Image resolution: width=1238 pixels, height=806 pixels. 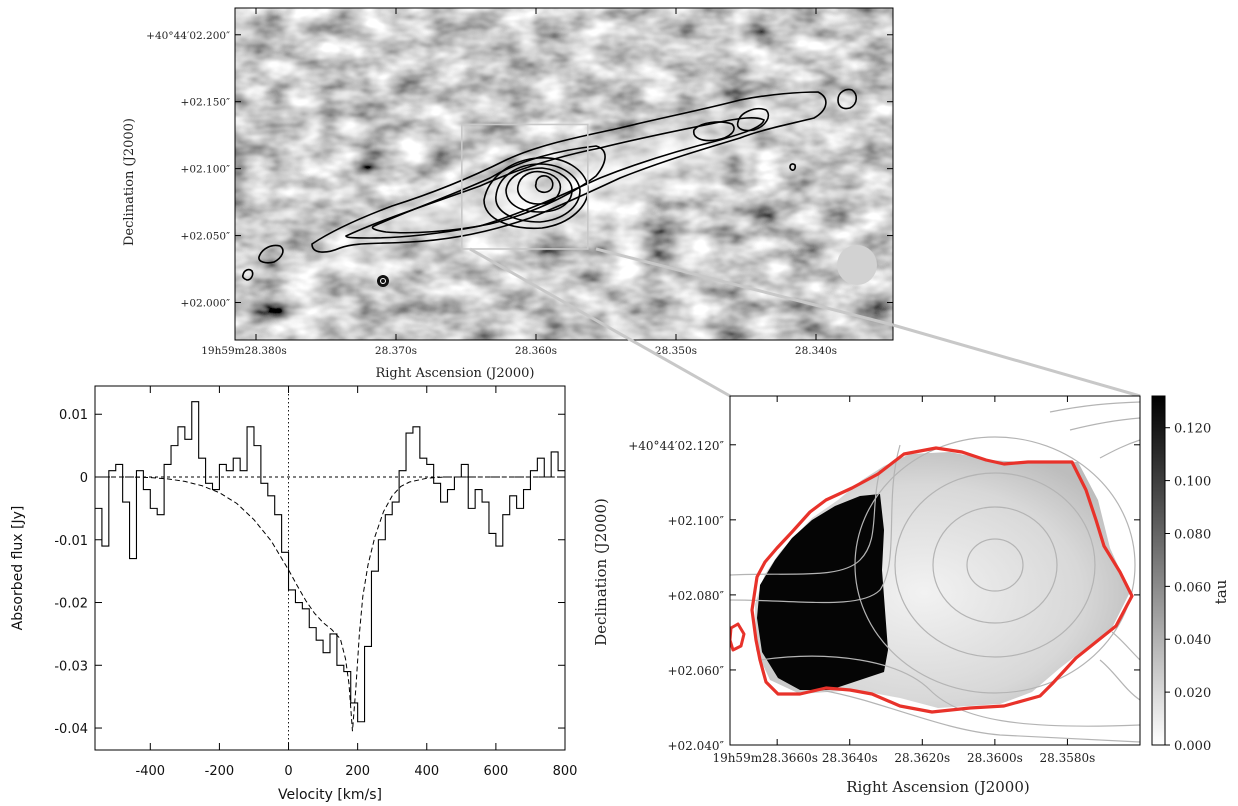 I want to click on tau-map-x-tick: 28.3620s, so click(x=922, y=758).